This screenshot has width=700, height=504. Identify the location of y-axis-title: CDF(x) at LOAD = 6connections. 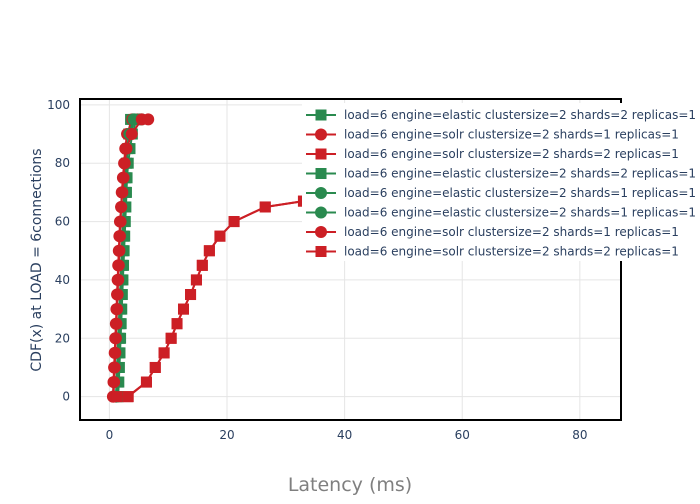
(37, 259).